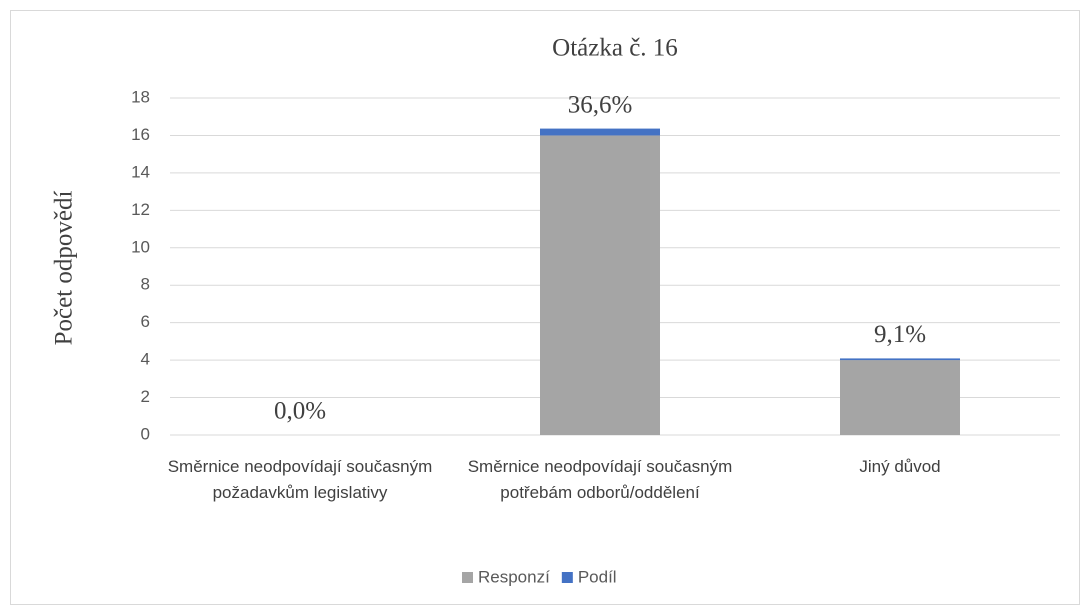 The width and height of the screenshot is (1090, 613). Describe the element at coordinates (145, 321) in the screenshot. I see `y-tick-label: 6` at that location.